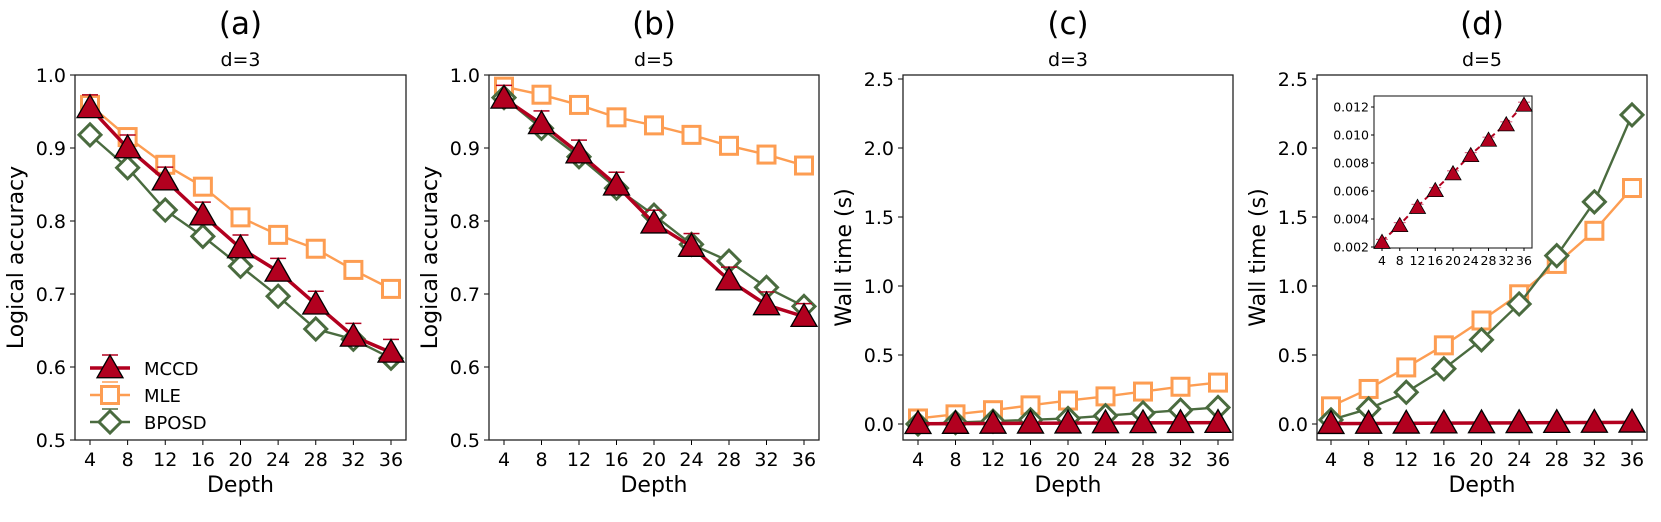  Describe the element at coordinates (465, 149) in the screenshot. I see `y-tick-label: 0.9` at that location.